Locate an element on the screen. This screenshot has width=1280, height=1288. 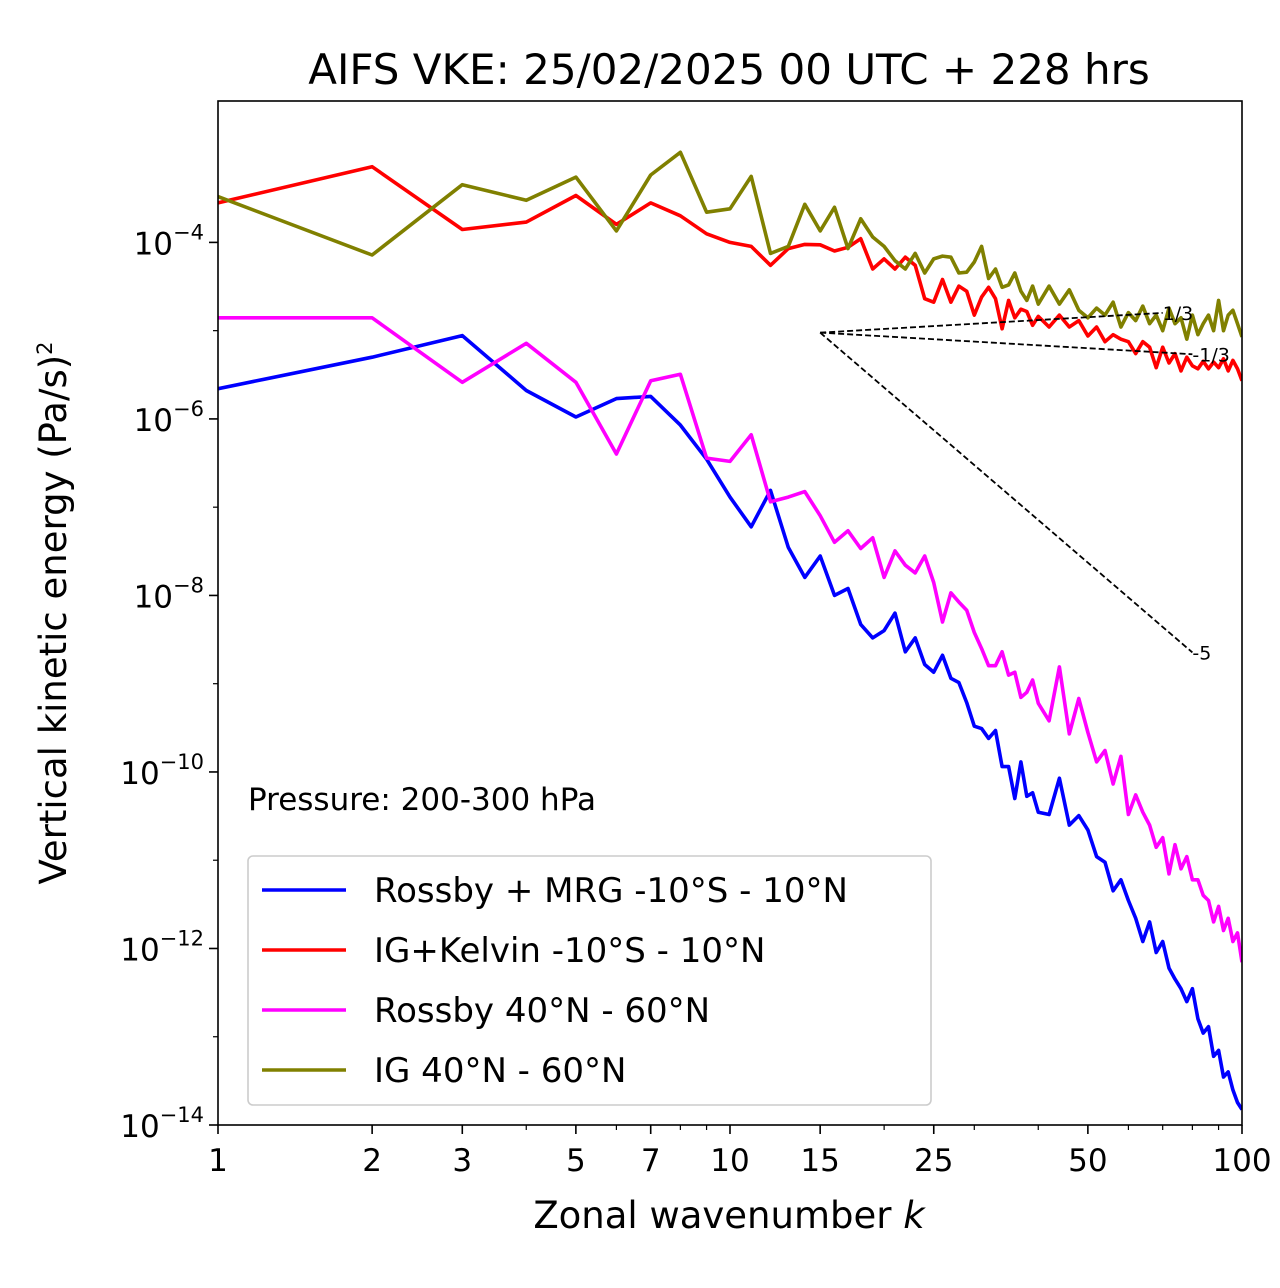
x-axis-label-var: k is located at coordinates (914, 1215).